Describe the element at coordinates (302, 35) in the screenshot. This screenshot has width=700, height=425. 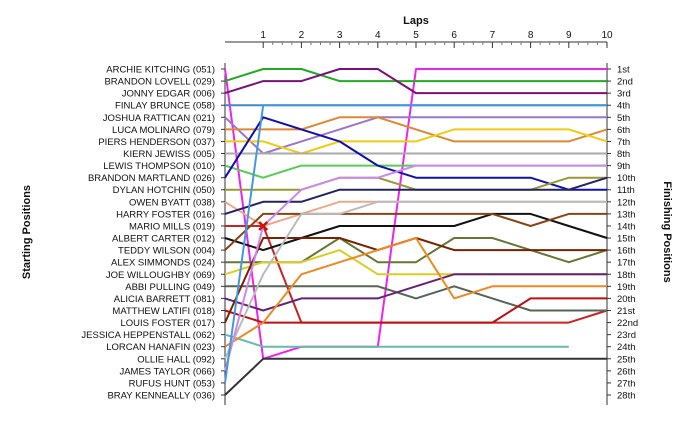
I see `x-tick-label: 2` at that location.